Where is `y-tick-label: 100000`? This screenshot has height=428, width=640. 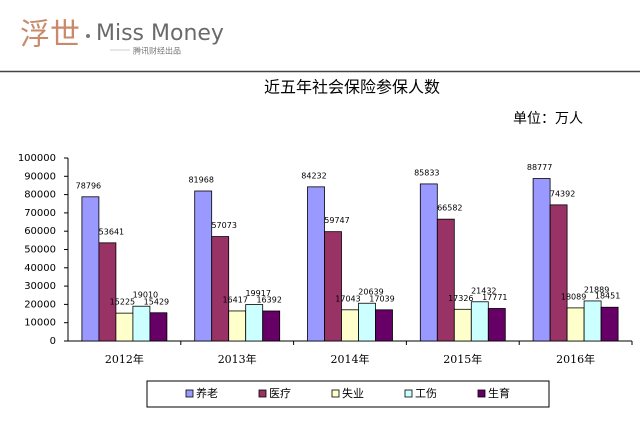
y-tick-label: 100000 is located at coordinates (37, 158).